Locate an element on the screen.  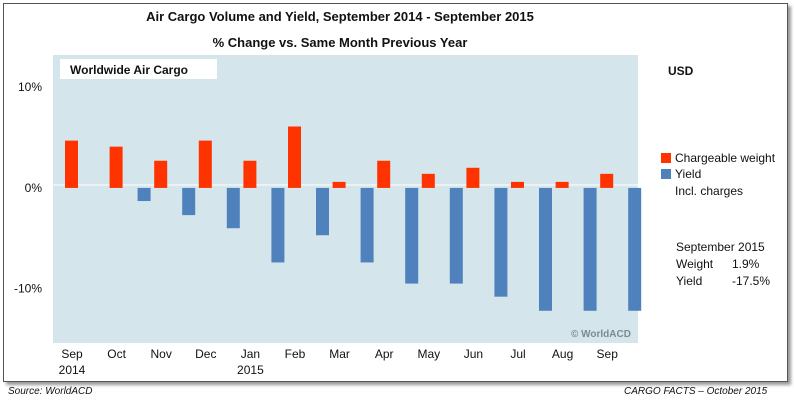
x-tick-label: Apr is located at coordinates (384, 354).